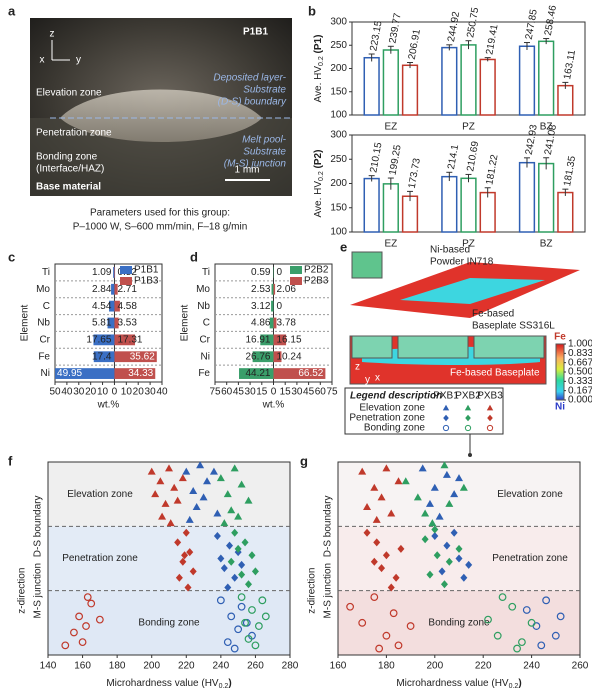 The height and width of the screenshot is (697, 592). Describe the element at coordinates (42, 60) in the screenshot. I see `axis-x-label: x` at that location.